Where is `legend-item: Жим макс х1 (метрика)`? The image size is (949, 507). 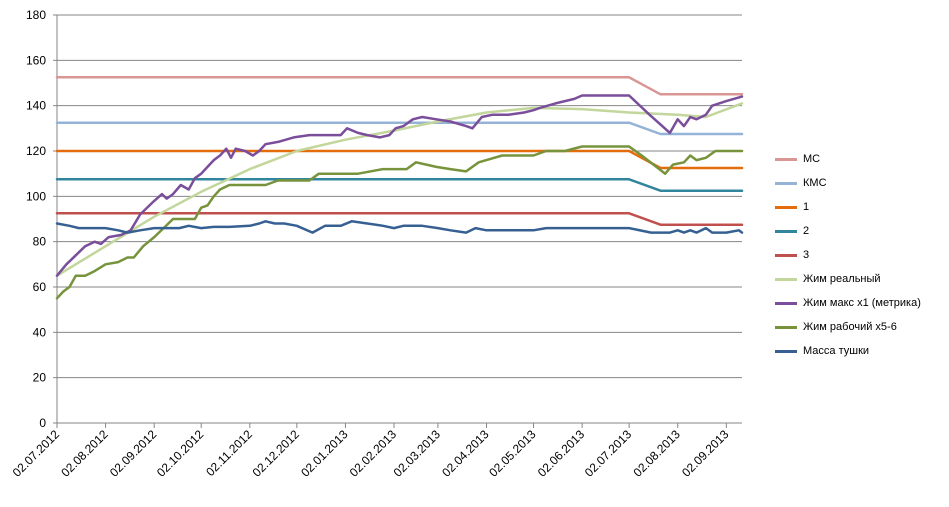
legend-item: Жим макс х1 (метрика) is located at coordinates (860, 303).